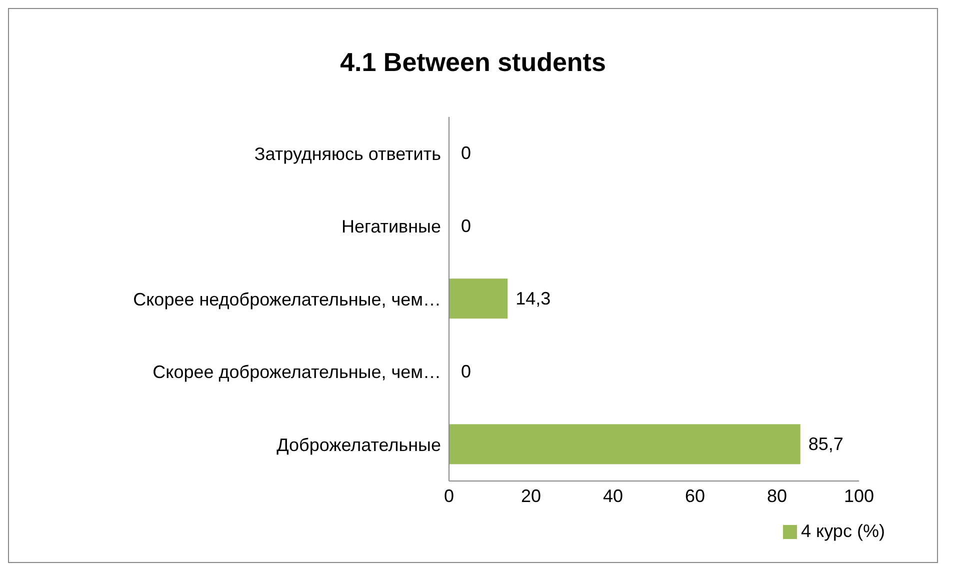 The image size is (958, 579). Describe the element at coordinates (826, 444) in the screenshot. I see `data-label: 85,7` at that location.